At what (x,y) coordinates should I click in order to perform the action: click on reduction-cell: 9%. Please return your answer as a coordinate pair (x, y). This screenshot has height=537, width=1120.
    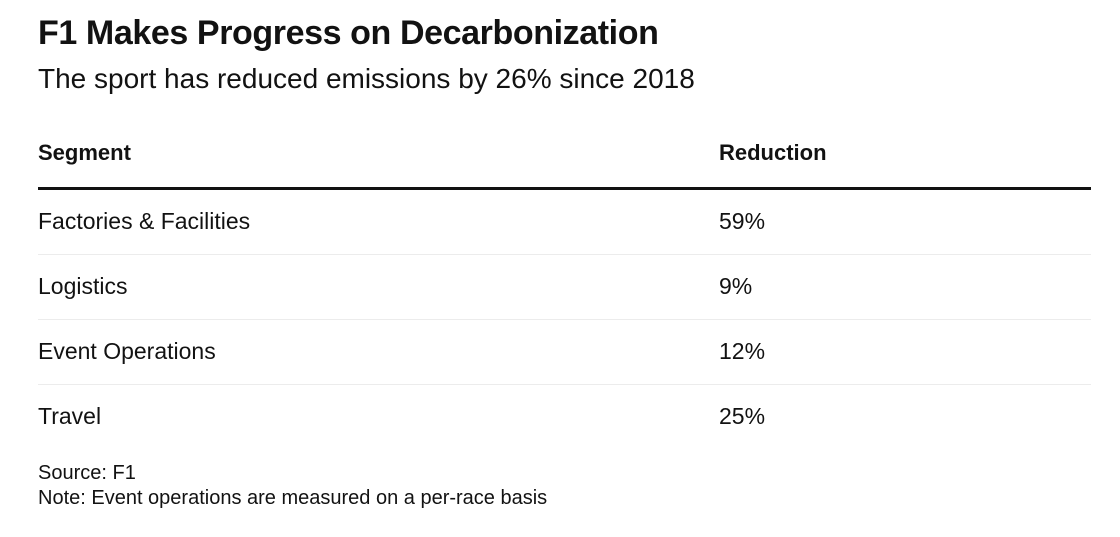
    Looking at the image, I should click on (736, 286).